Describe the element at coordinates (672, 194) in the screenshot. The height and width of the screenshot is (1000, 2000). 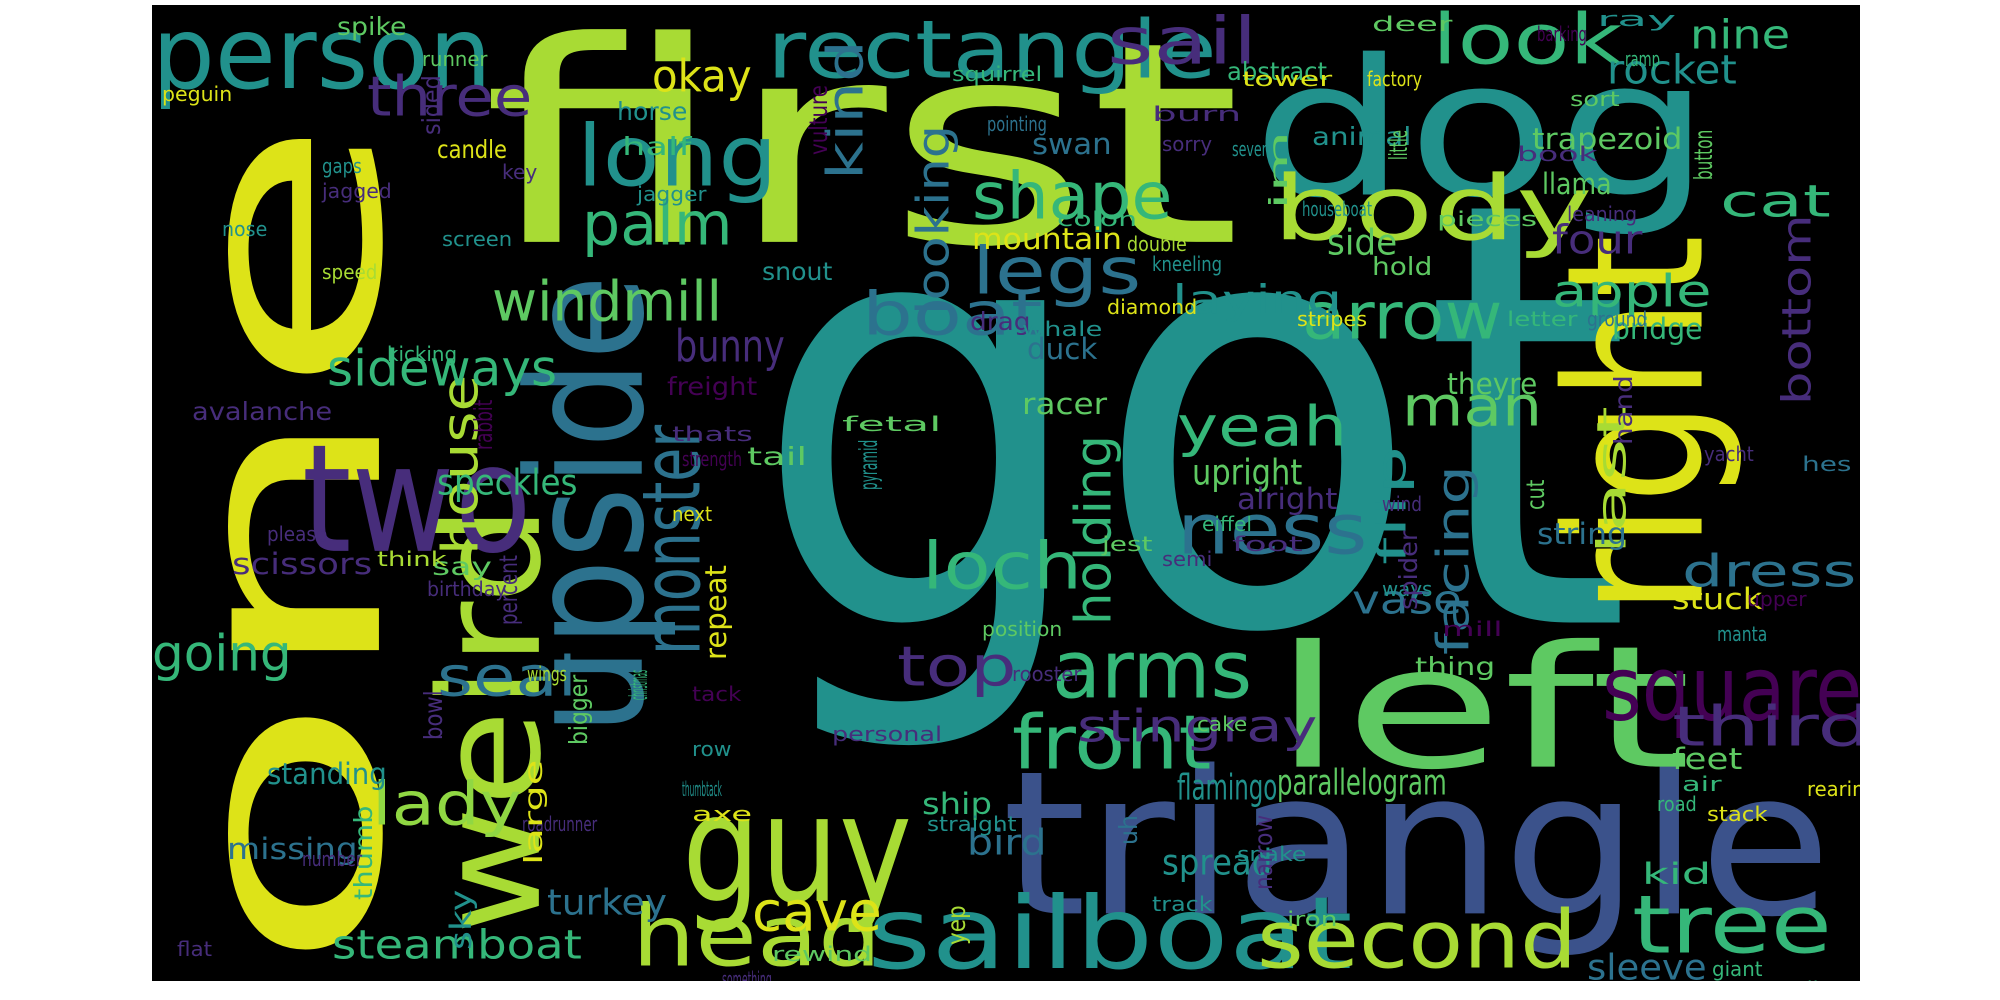
I see `word-jagger: jagger` at that location.